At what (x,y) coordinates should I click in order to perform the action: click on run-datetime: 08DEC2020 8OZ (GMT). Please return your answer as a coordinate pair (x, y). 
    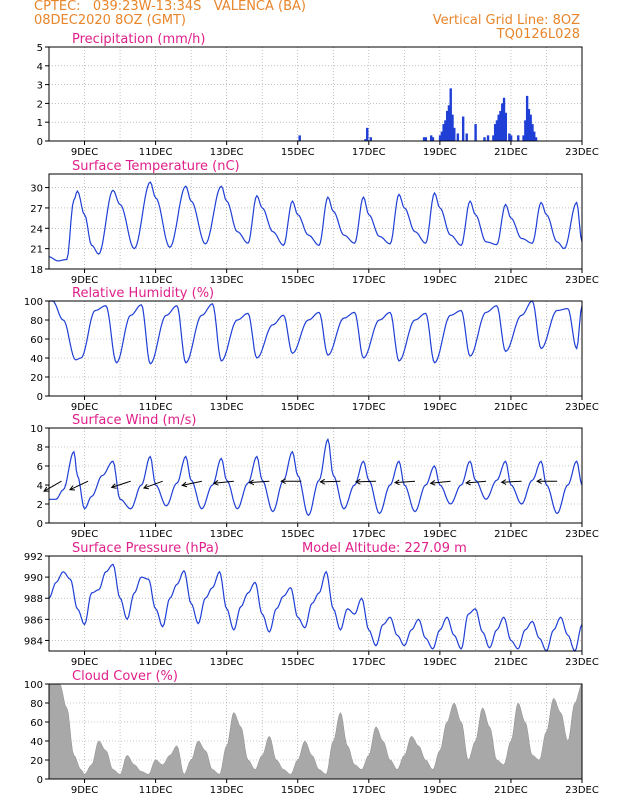
    Looking at the image, I should click on (110, 20).